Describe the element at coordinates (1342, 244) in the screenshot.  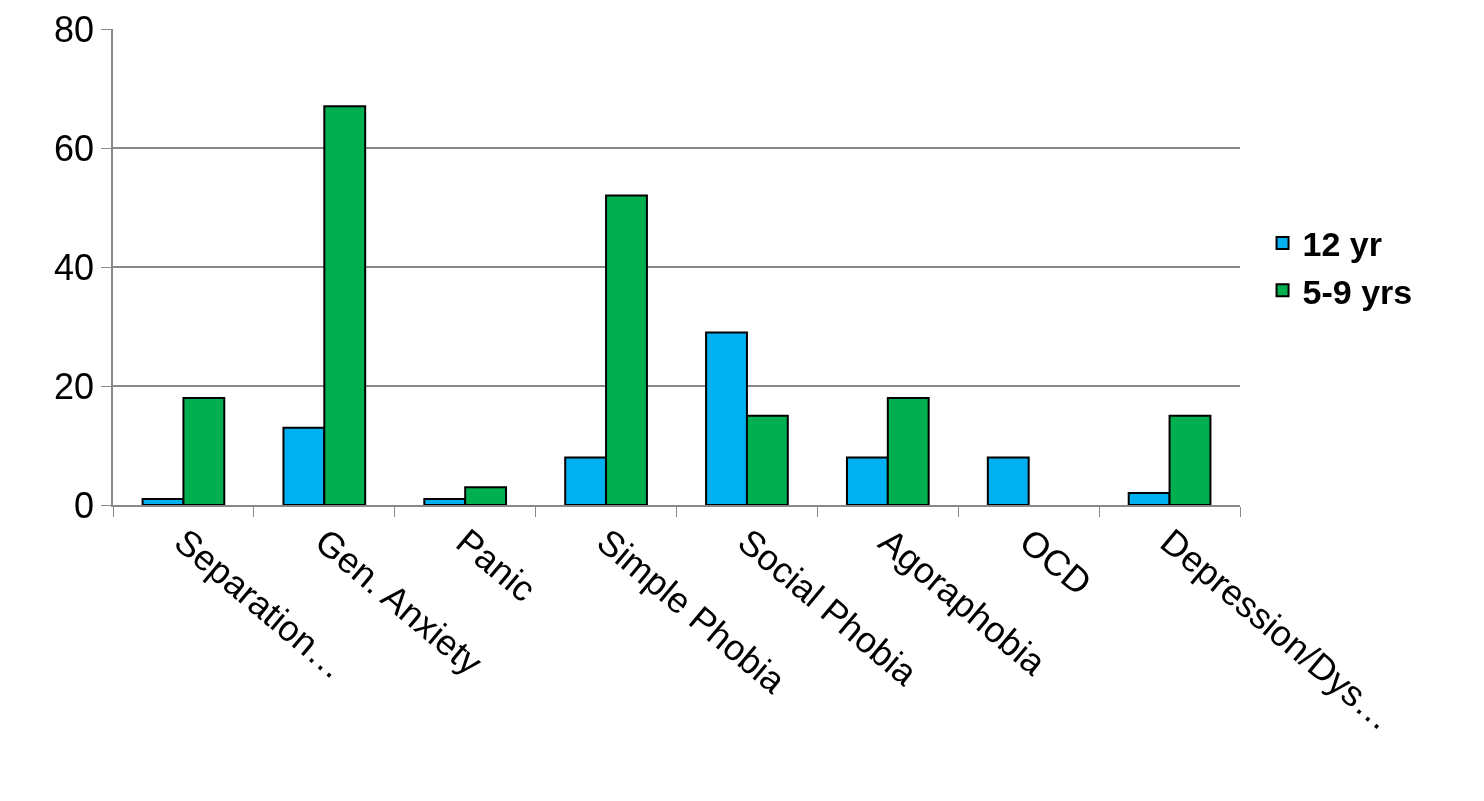
I see `legend-label: 12 yr` at that location.